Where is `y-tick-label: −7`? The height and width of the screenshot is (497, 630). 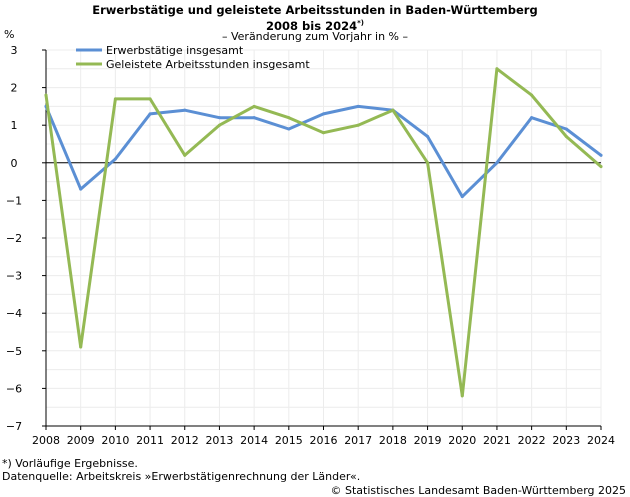 y-tick-label: −7 is located at coordinates (14, 426).